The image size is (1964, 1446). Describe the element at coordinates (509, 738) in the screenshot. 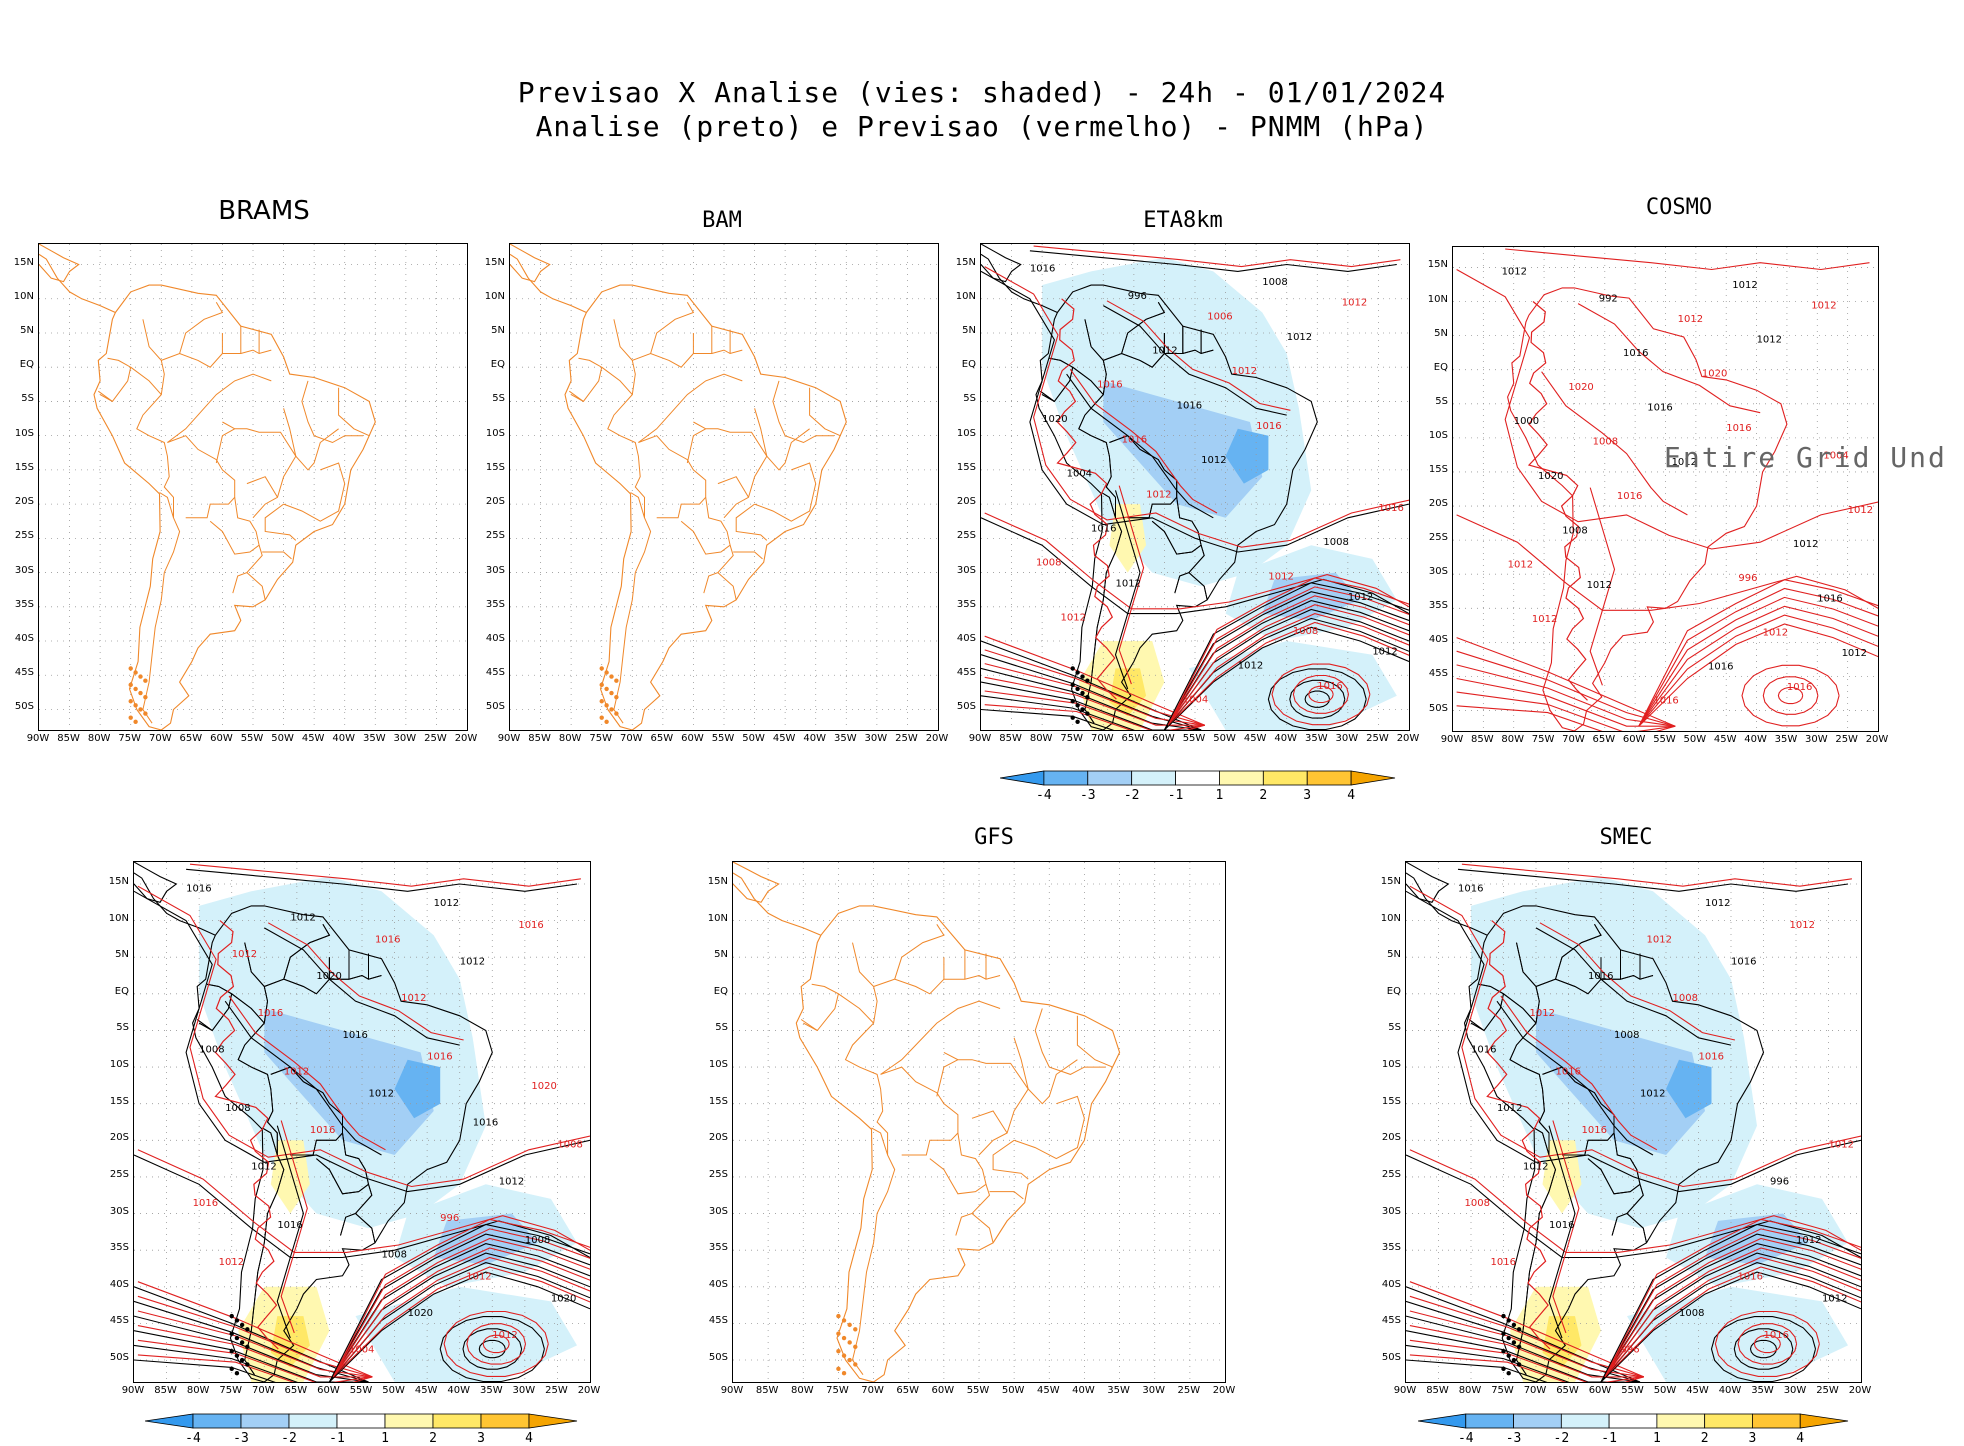

I see `lon-tick-label: 90W` at that location.